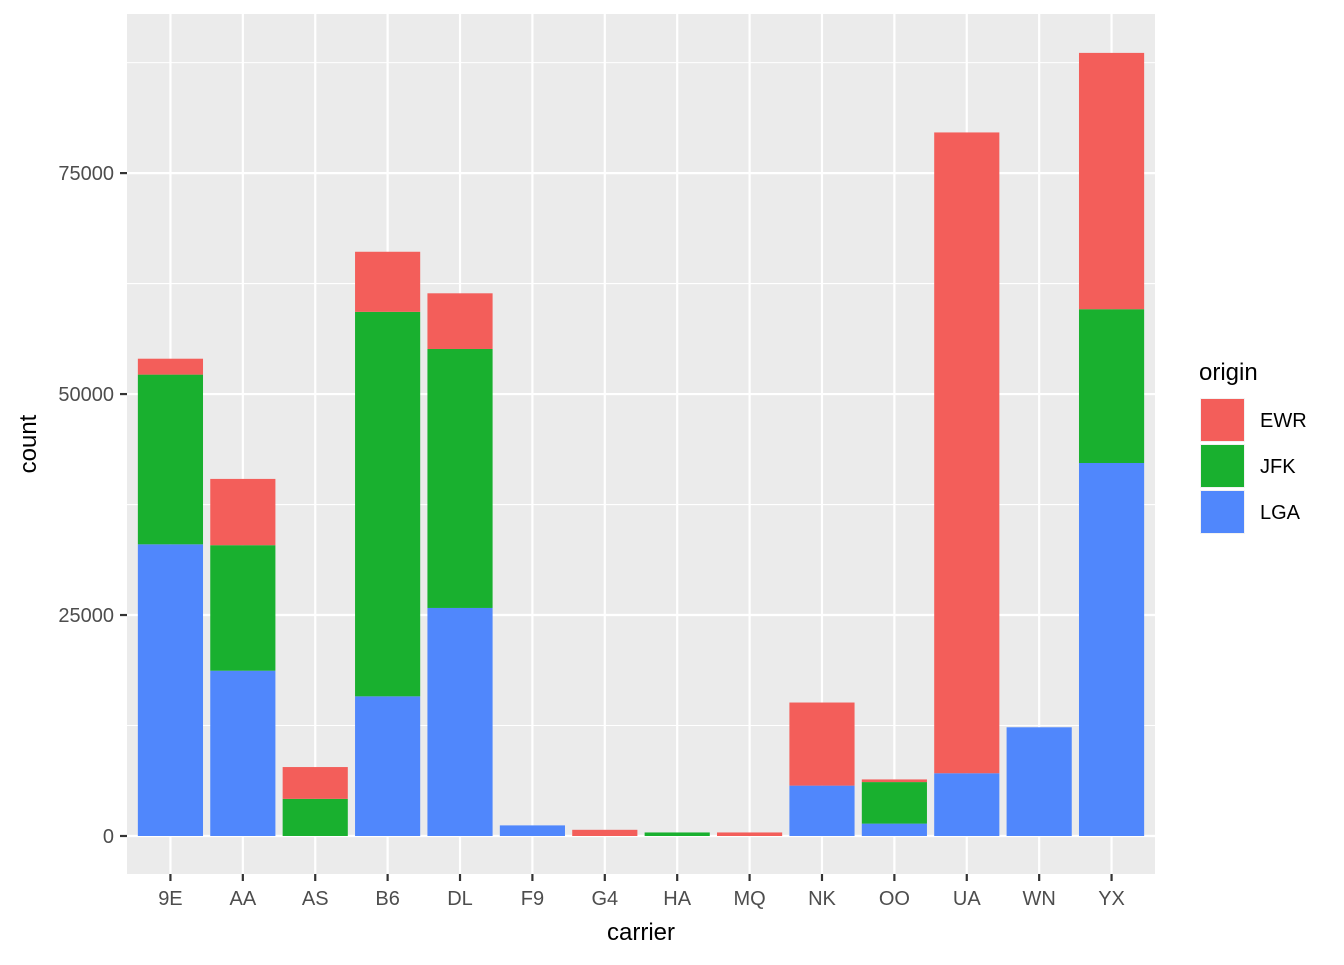 The width and height of the screenshot is (1344, 965). What do you see at coordinates (677, 834) in the screenshot?
I see `bar-HA-JFK` at bounding box center [677, 834].